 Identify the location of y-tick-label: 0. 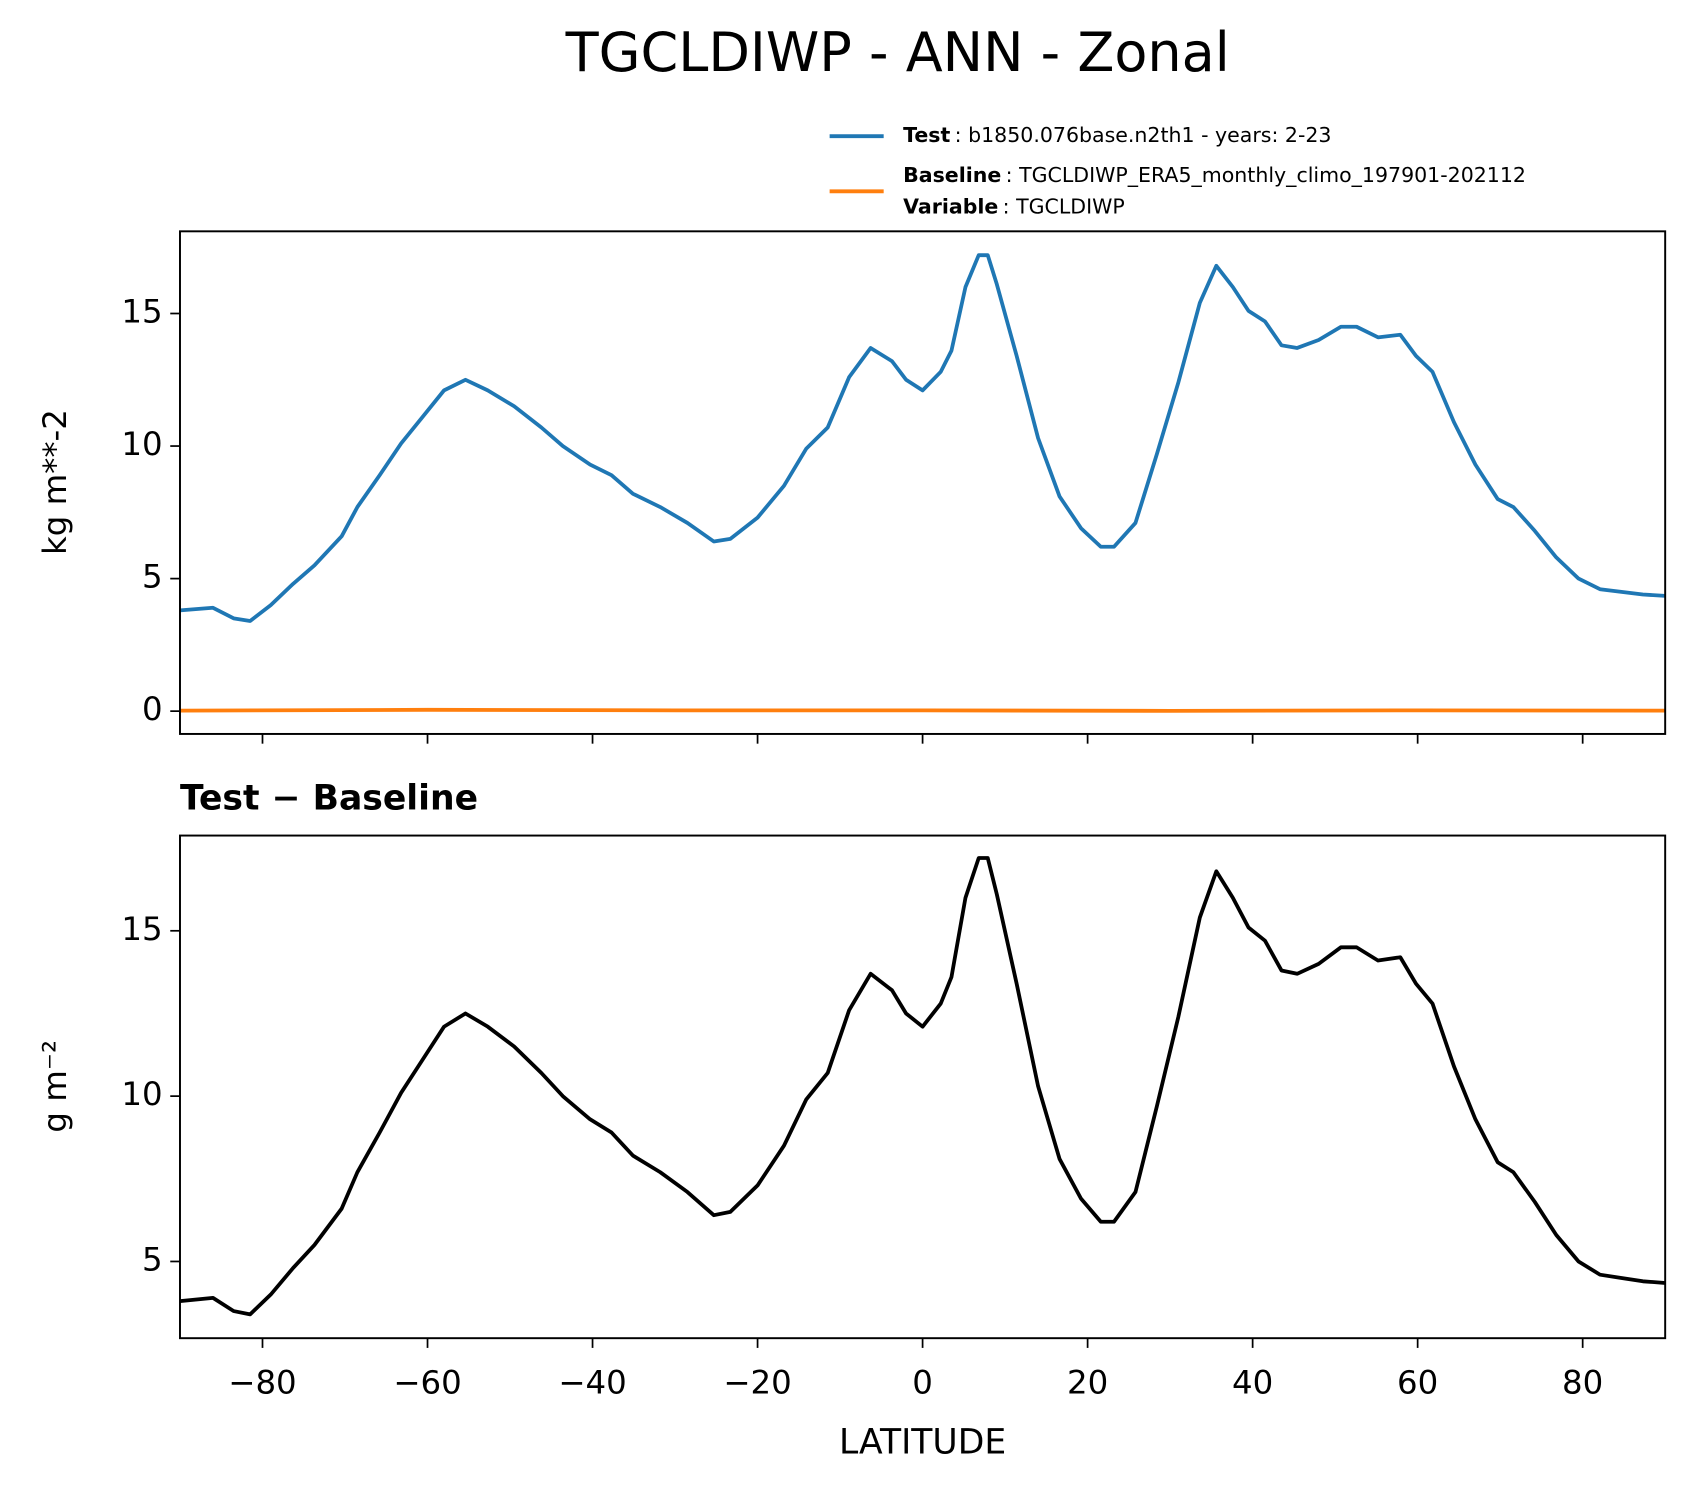
(152, 709).